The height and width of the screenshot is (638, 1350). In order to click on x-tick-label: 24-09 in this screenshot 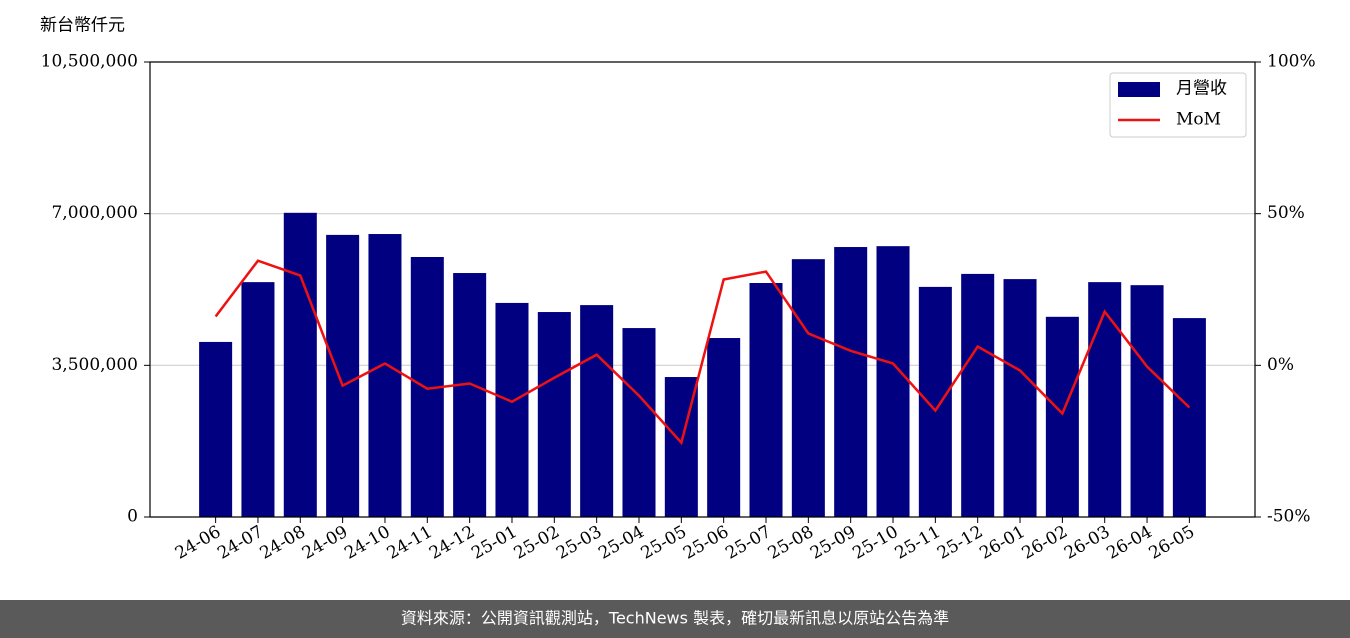, I will do `click(325, 543)`.